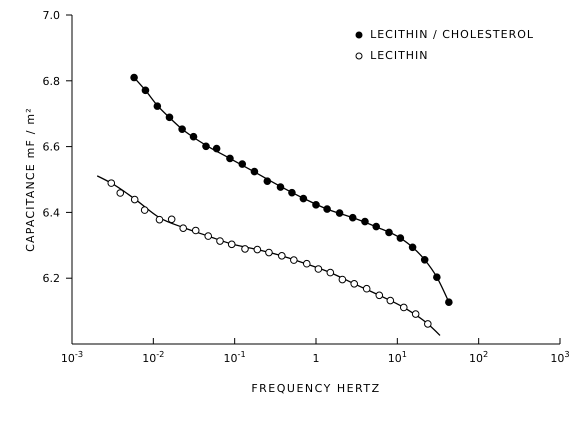 This screenshot has height=446, width=582. Describe the element at coordinates (478, 357) in the screenshot. I see `x-tick-label: 10$^{2}$` at that location.